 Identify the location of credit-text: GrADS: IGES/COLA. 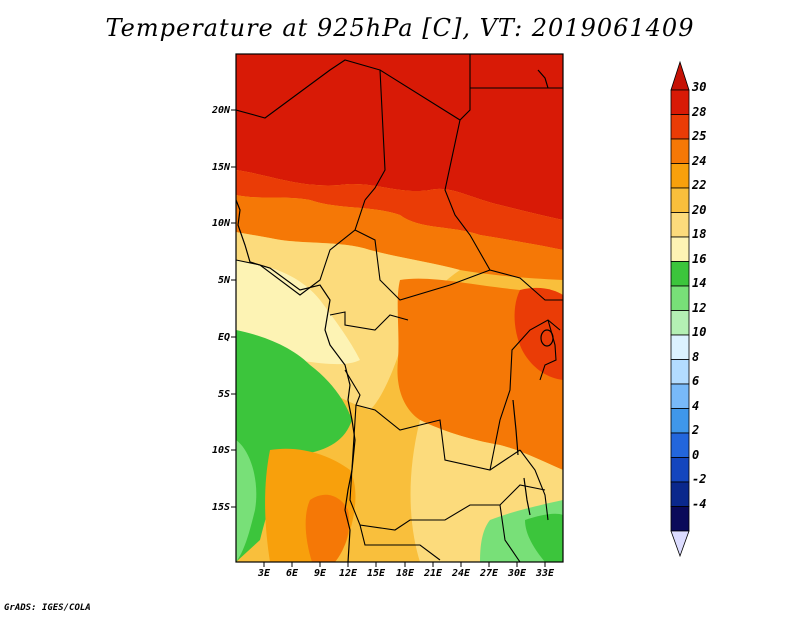
(47, 608).